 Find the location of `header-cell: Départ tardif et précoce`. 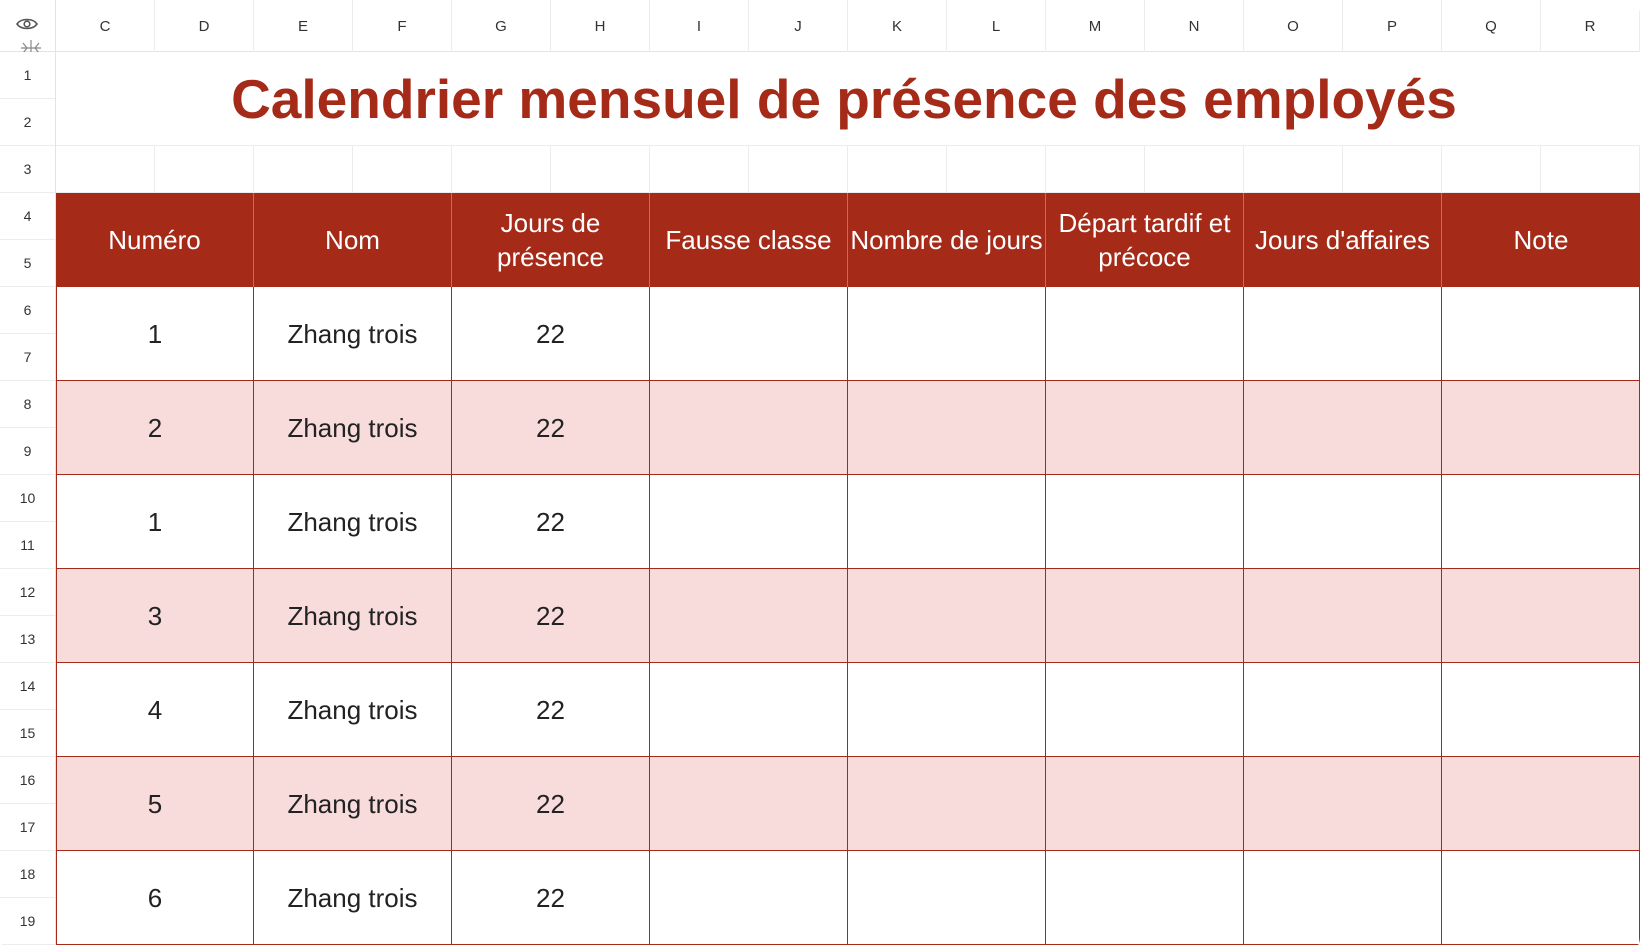

header-cell: Départ tardif et précoce is located at coordinates (1145, 240).